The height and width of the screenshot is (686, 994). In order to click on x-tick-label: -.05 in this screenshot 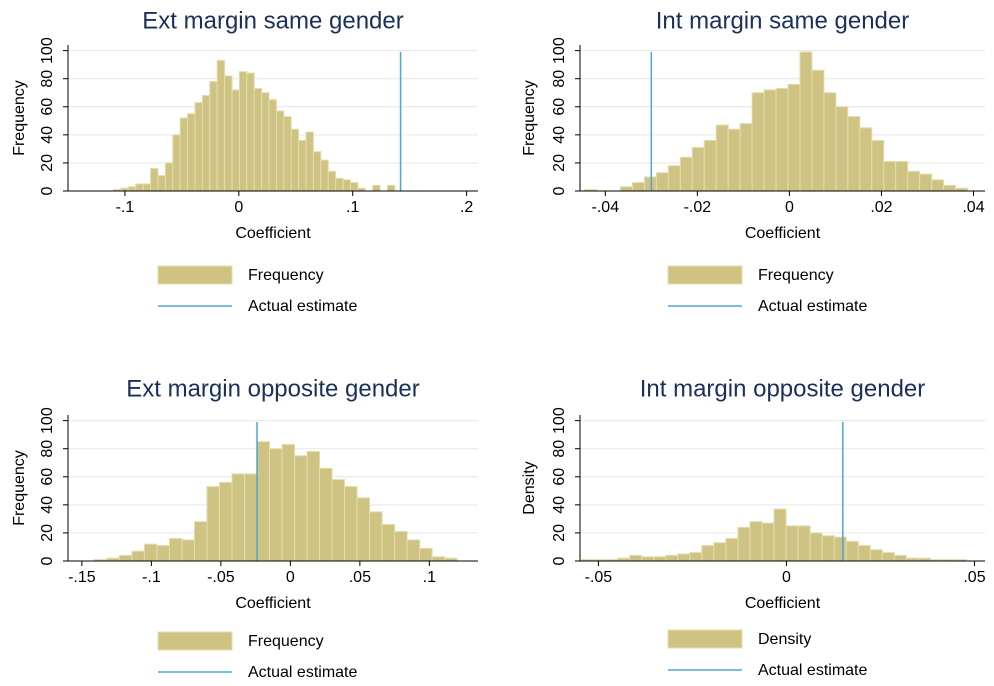, I will do `click(221, 577)`.